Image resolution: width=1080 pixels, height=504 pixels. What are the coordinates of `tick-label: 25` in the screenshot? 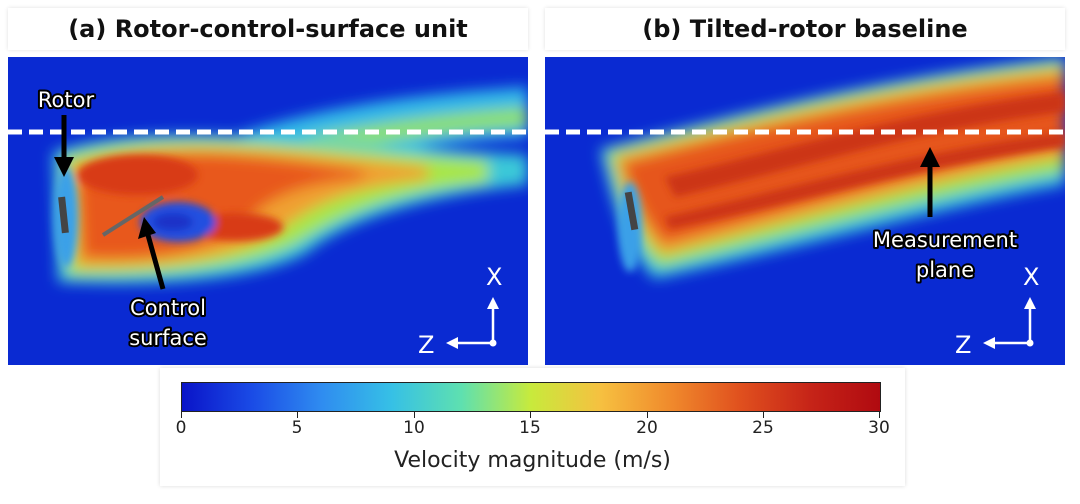 It's located at (763, 428).